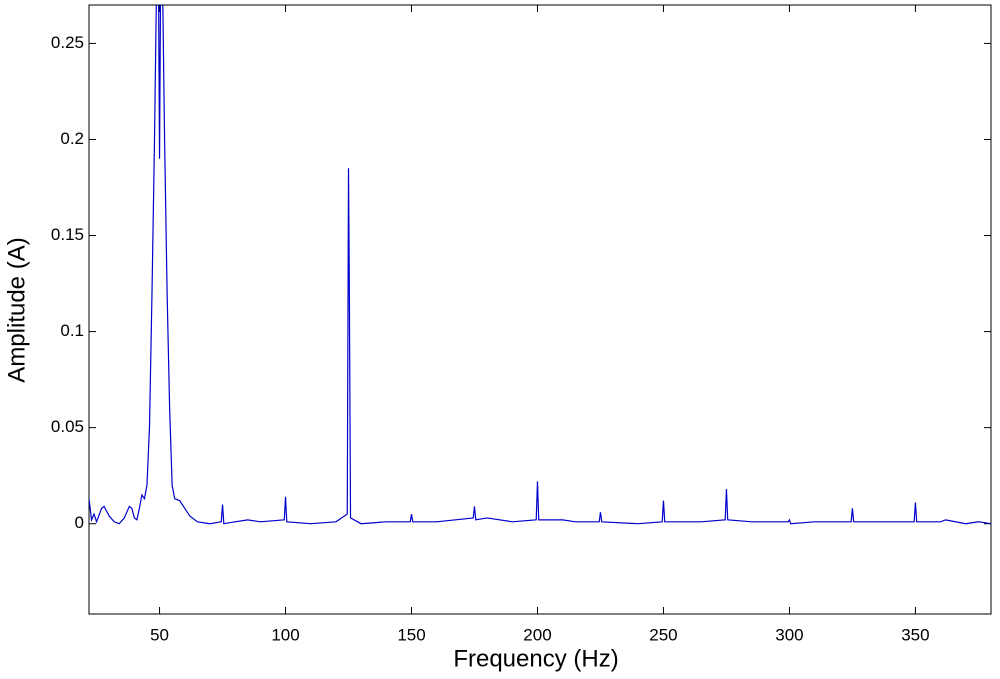 This screenshot has width=1000, height=679. I want to click on x-tick-label: 150, so click(411, 634).